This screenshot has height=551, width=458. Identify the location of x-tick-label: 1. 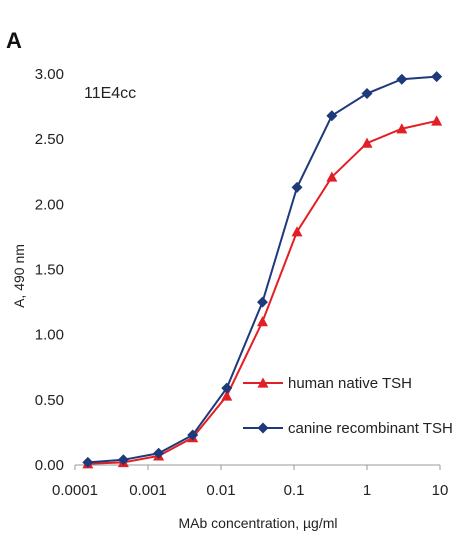
(367, 490).